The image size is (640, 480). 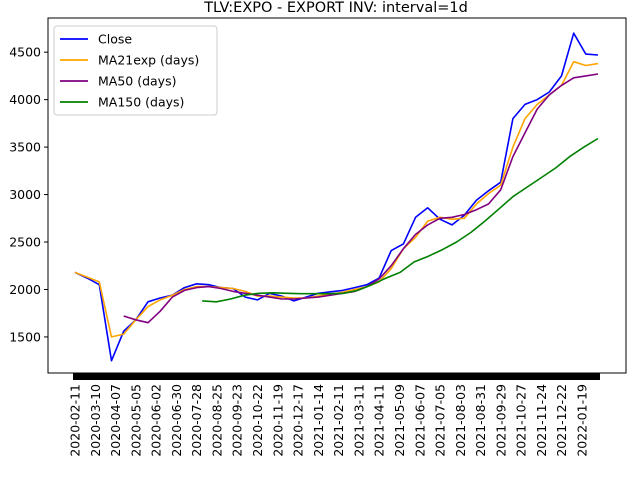 I want to click on y-tick-label: 1500, so click(x=25, y=336).